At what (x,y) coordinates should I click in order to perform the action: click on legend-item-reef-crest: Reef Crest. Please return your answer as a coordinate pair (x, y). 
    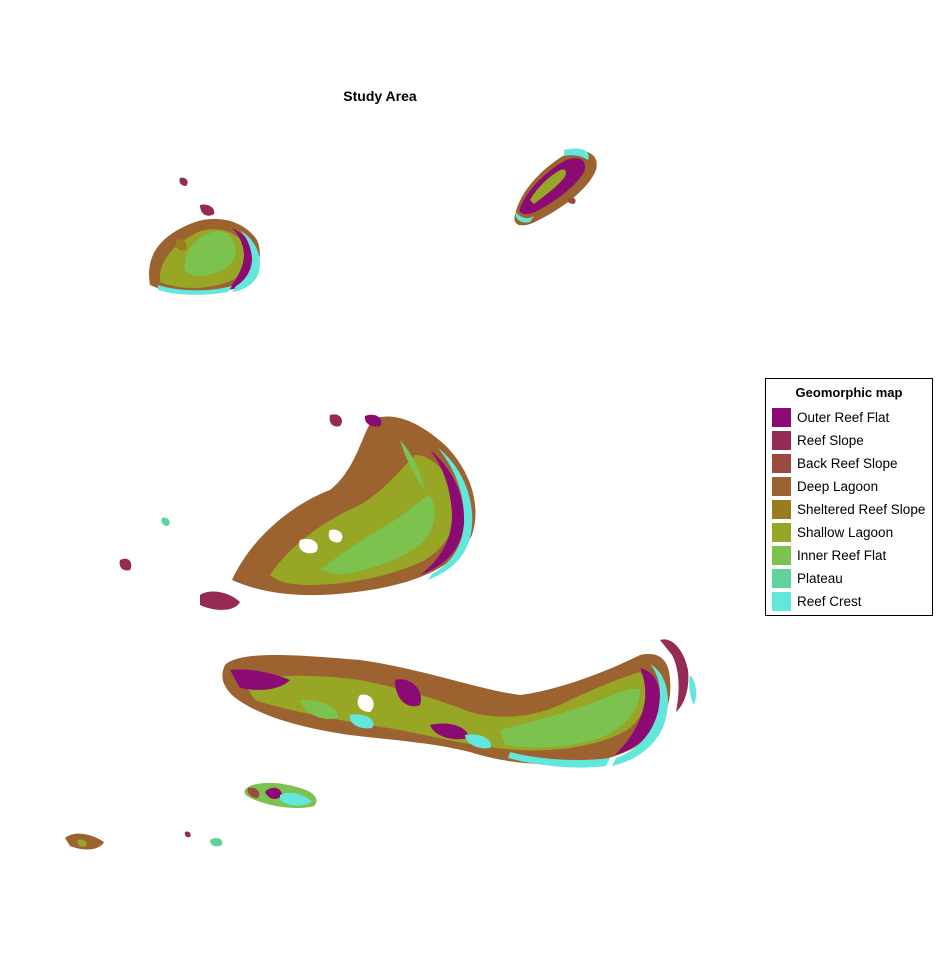
    Looking at the image, I should click on (849, 601).